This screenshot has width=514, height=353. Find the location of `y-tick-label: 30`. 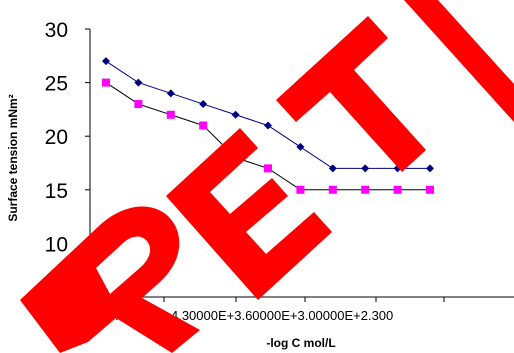

y-tick-label: 30 is located at coordinates (56, 30).